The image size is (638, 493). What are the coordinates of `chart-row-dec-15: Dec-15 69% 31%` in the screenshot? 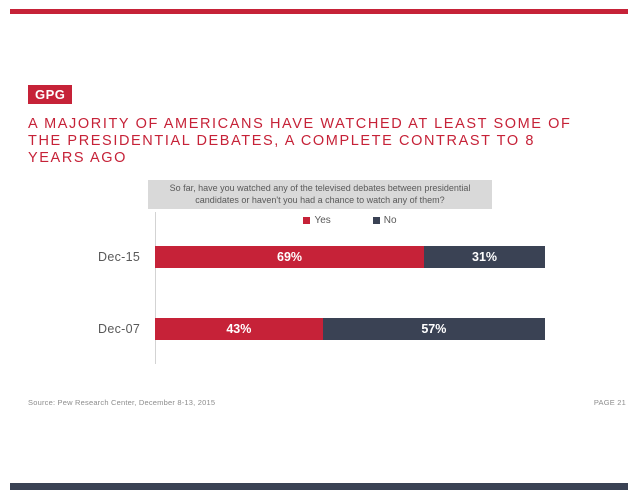 It's located at (323, 257).